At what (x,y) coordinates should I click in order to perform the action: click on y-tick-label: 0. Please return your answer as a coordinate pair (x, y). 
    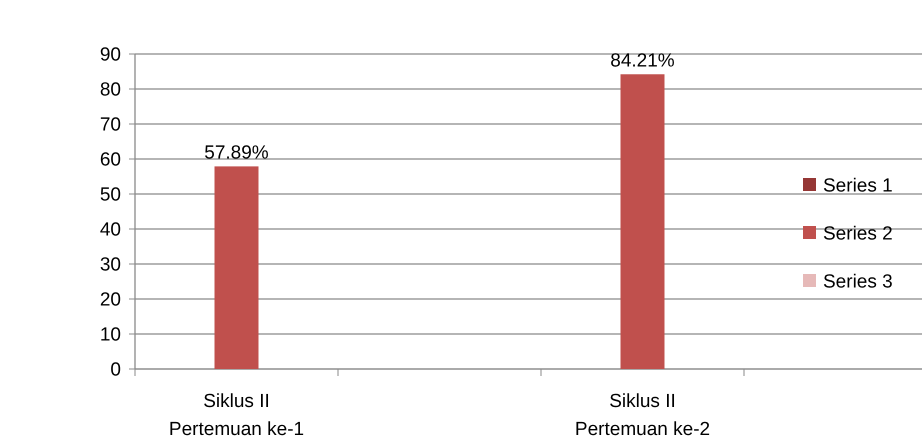
    Looking at the image, I should click on (115, 370).